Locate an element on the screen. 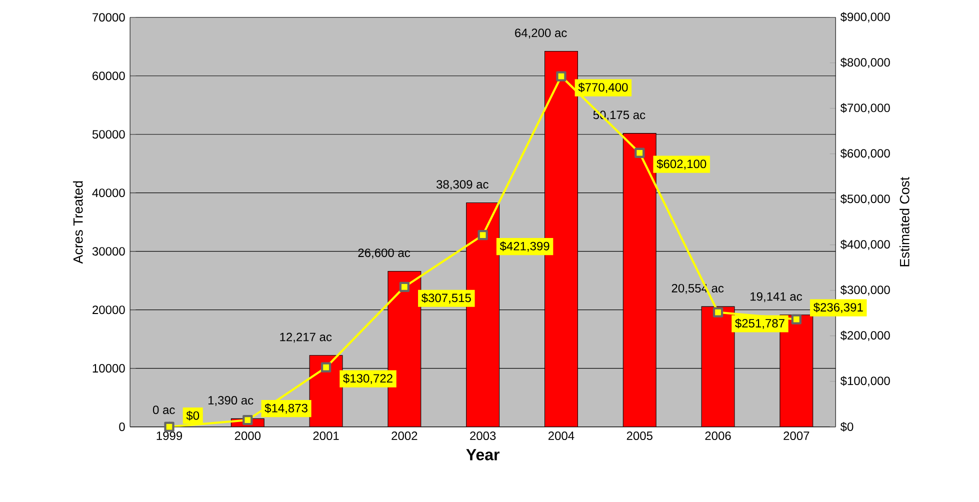 The height and width of the screenshot is (502, 979). x-tick-label: 2003 is located at coordinates (483, 436).